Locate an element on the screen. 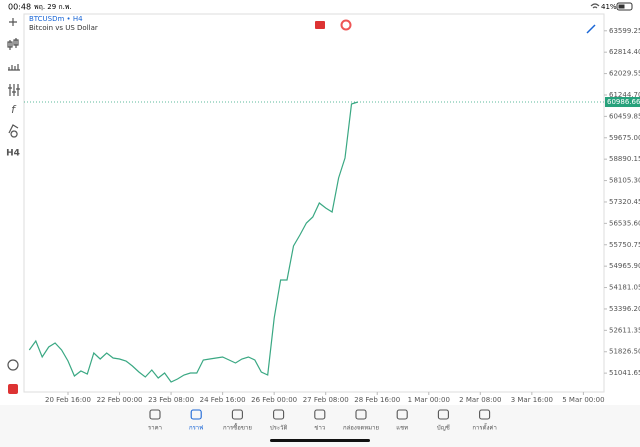 The width and height of the screenshot is (640, 447). x-tick-label: 5 Mar 00:00 is located at coordinates (583, 400).